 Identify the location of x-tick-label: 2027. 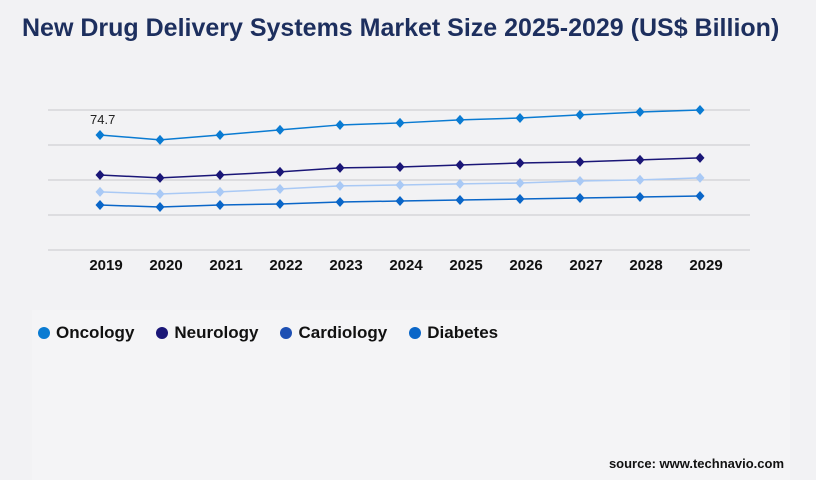
(585, 265).